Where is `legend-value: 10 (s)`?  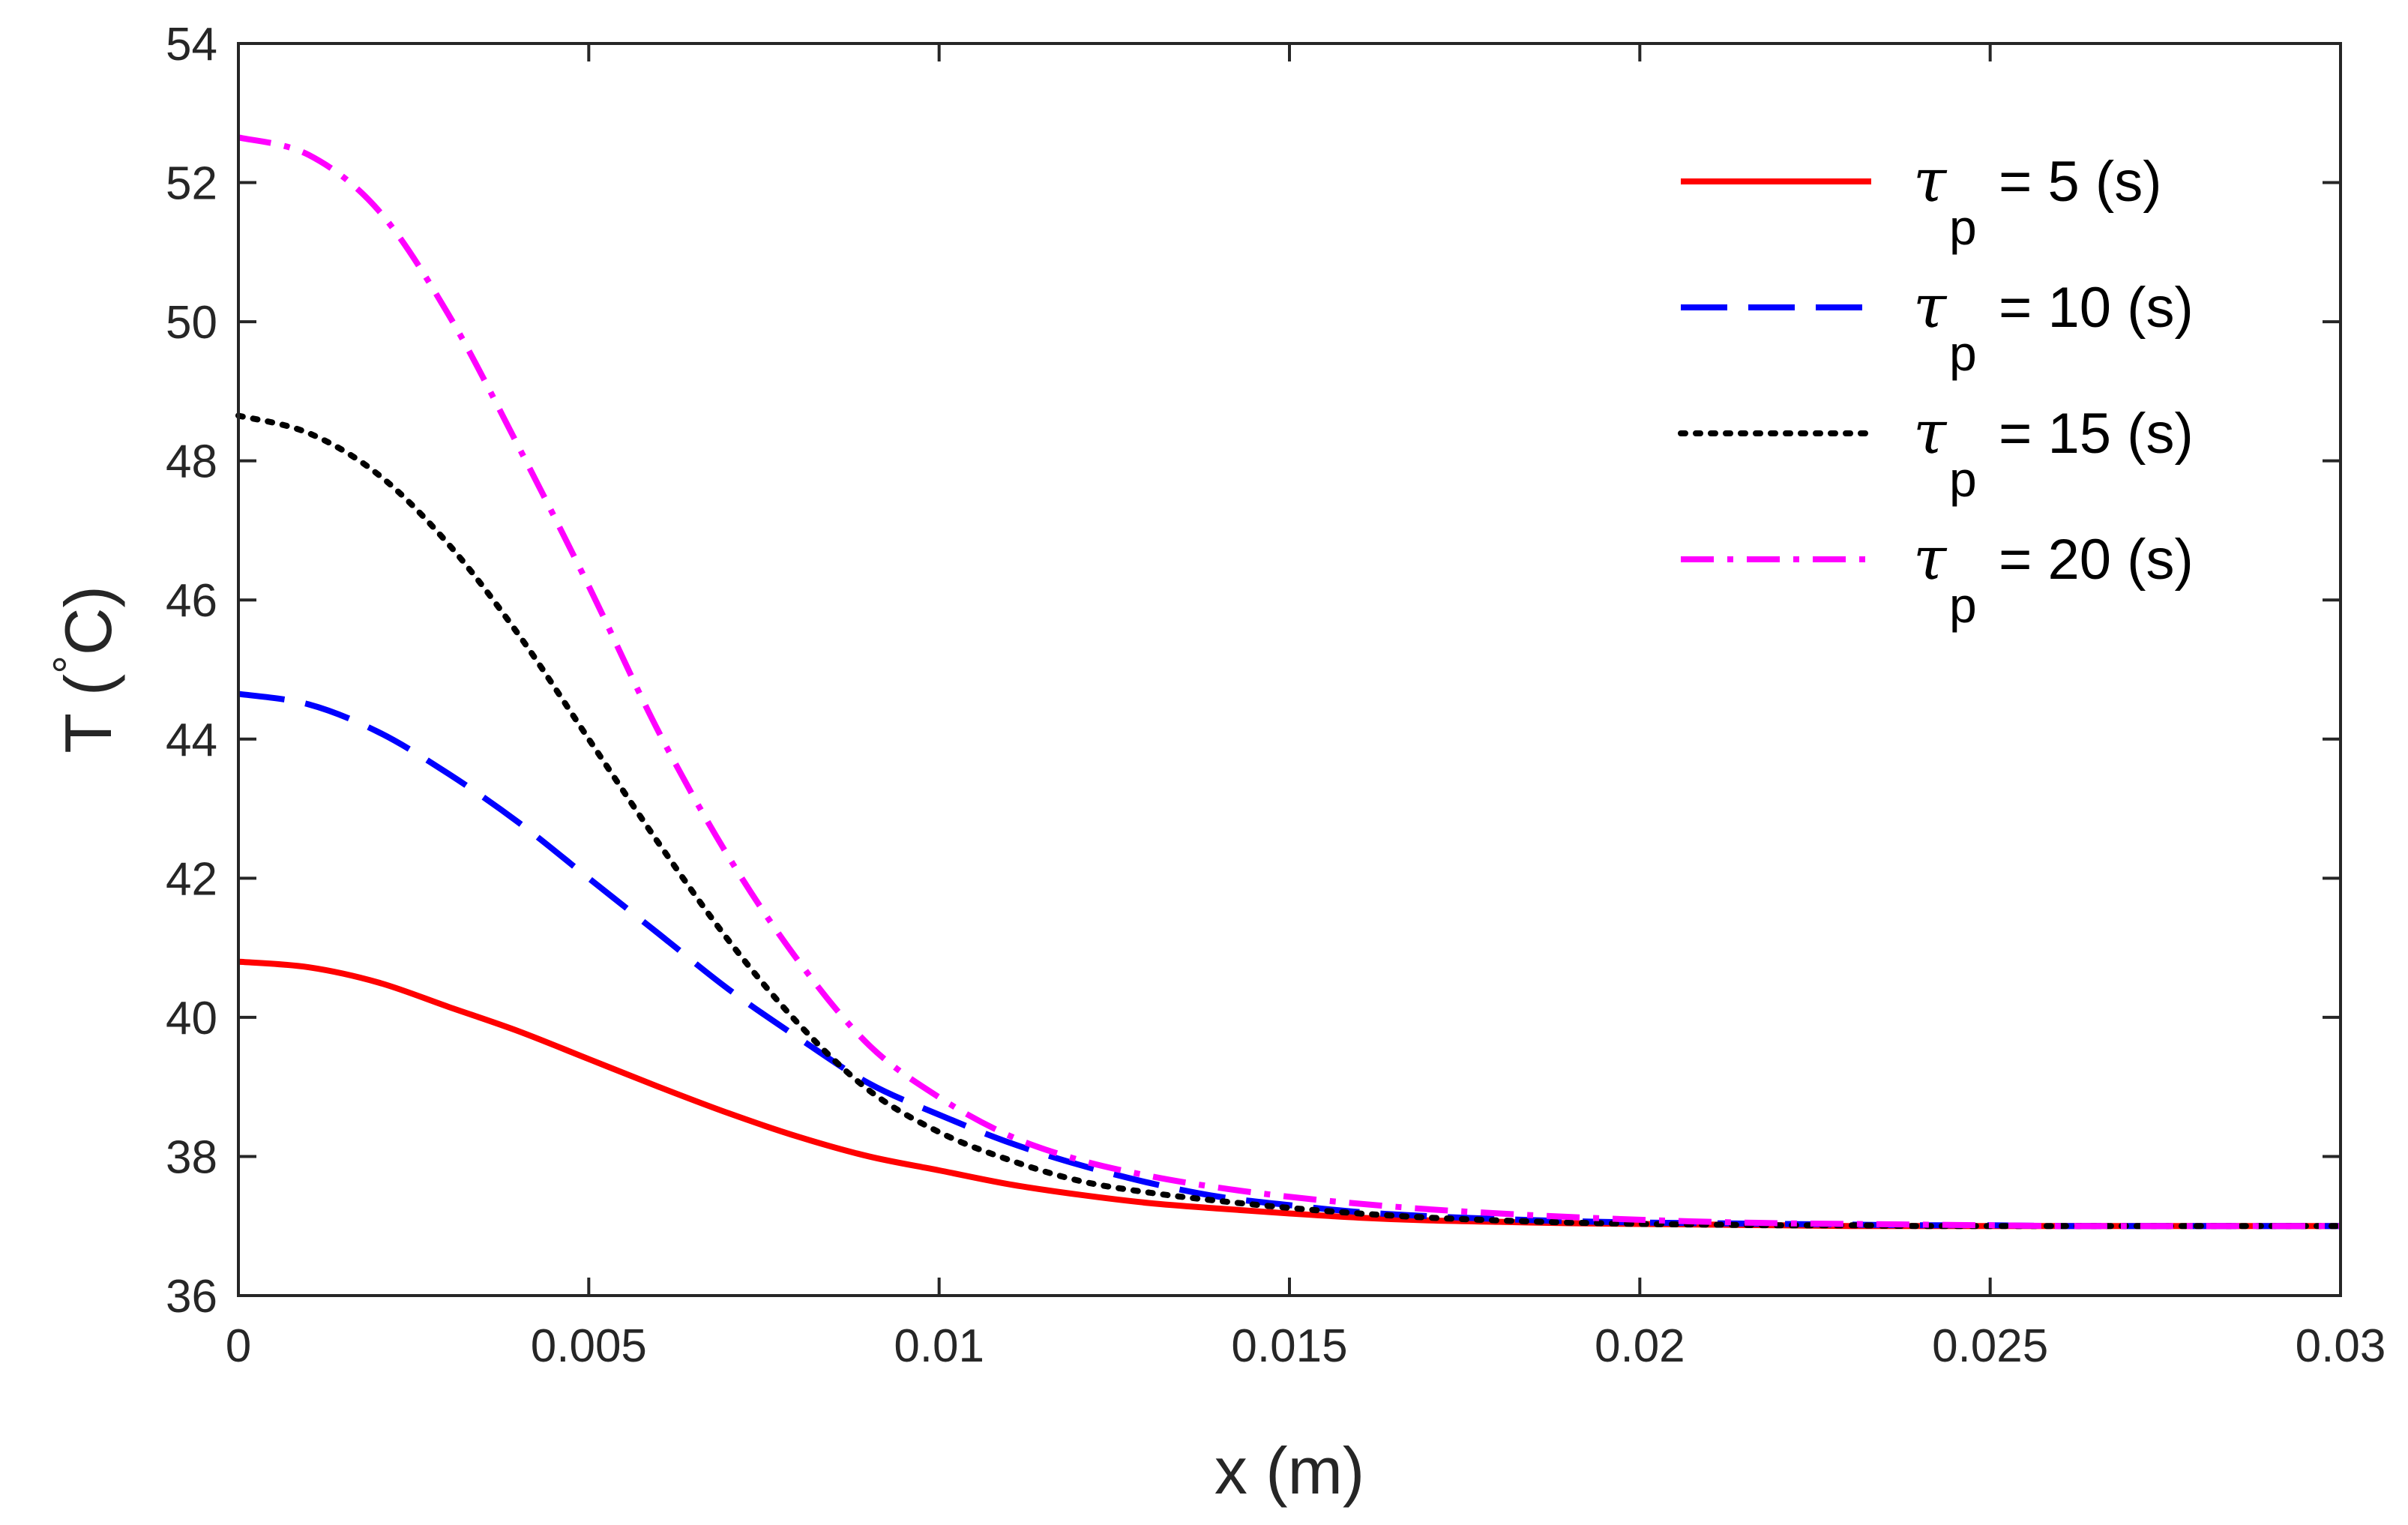
legend-value: 10 (s) is located at coordinates (2121, 308).